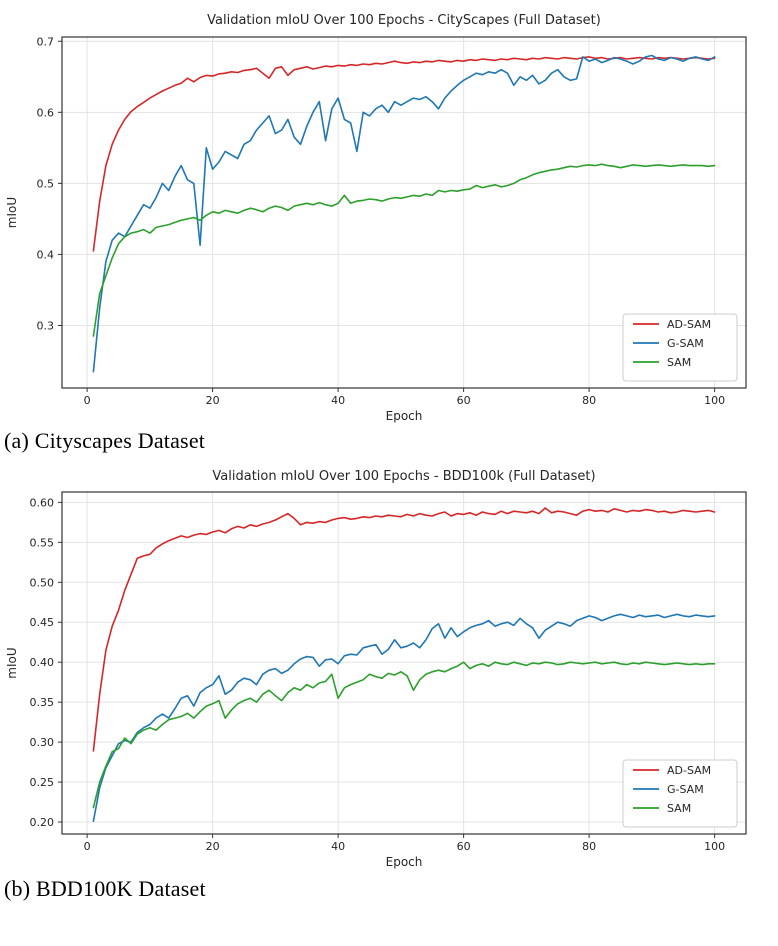 The width and height of the screenshot is (778, 946). What do you see at coordinates (42, 622) in the screenshot?
I see `y-tick-label: 0.45` at bounding box center [42, 622].